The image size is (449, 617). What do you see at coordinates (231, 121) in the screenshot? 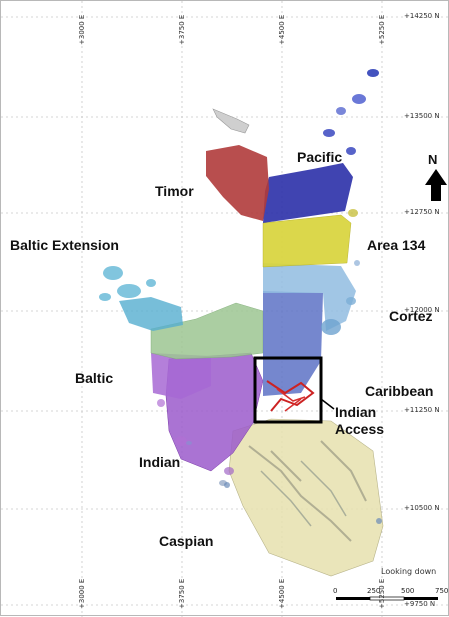
I see `portal-access` at bounding box center [231, 121].